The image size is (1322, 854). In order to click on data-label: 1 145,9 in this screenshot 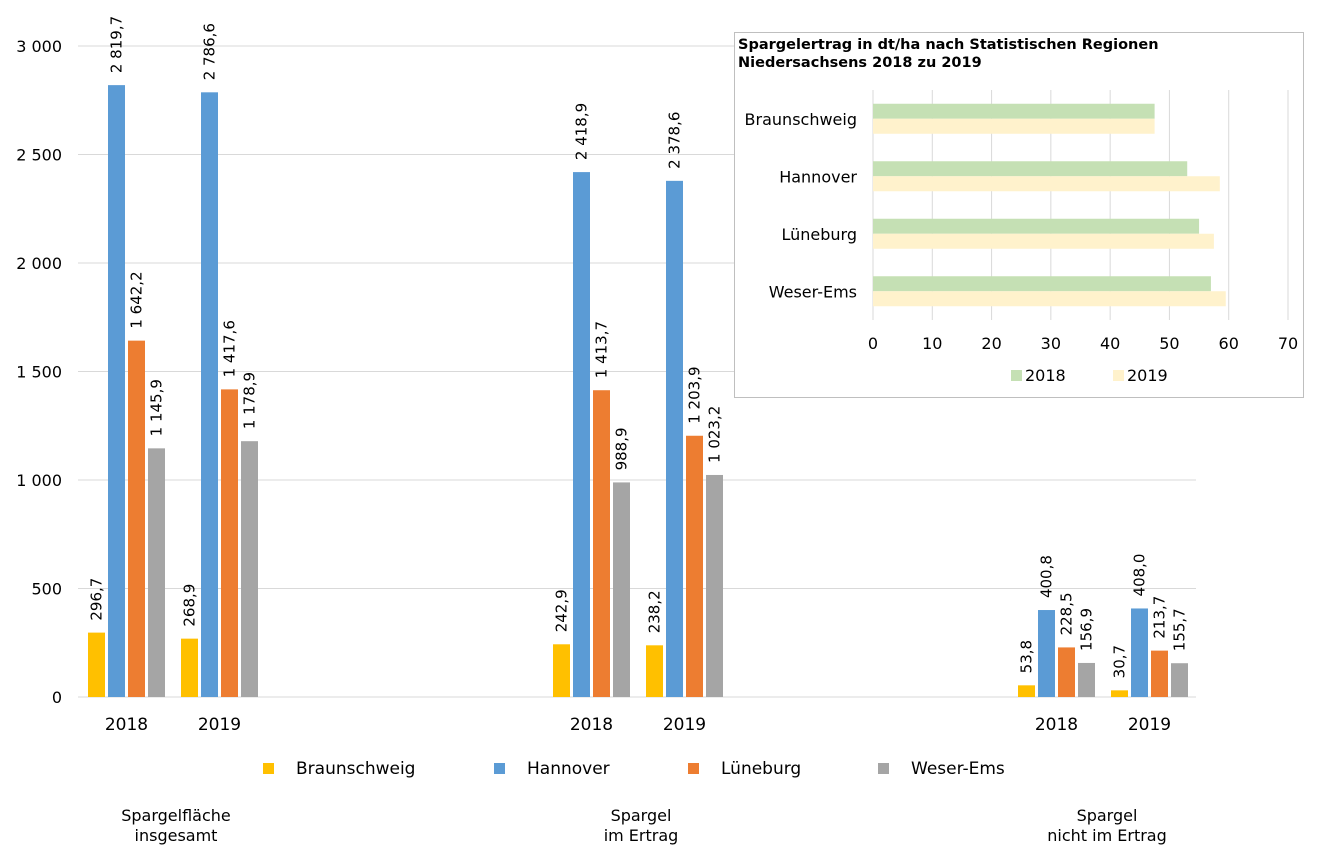, I will do `click(157, 407)`.